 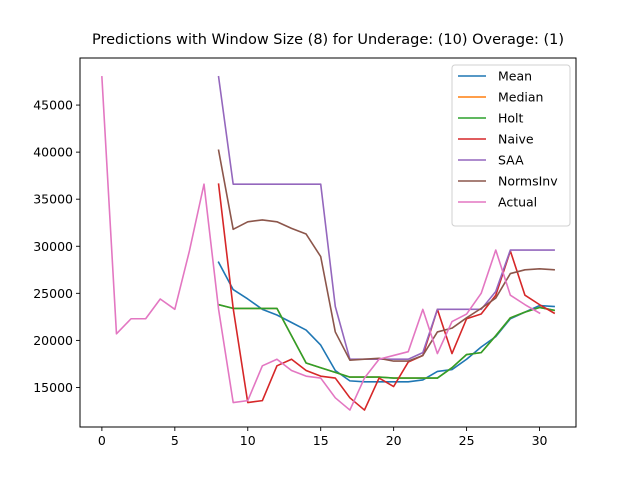 What do you see at coordinates (53, 340) in the screenshot?
I see `y-tick-label: 20000` at bounding box center [53, 340].